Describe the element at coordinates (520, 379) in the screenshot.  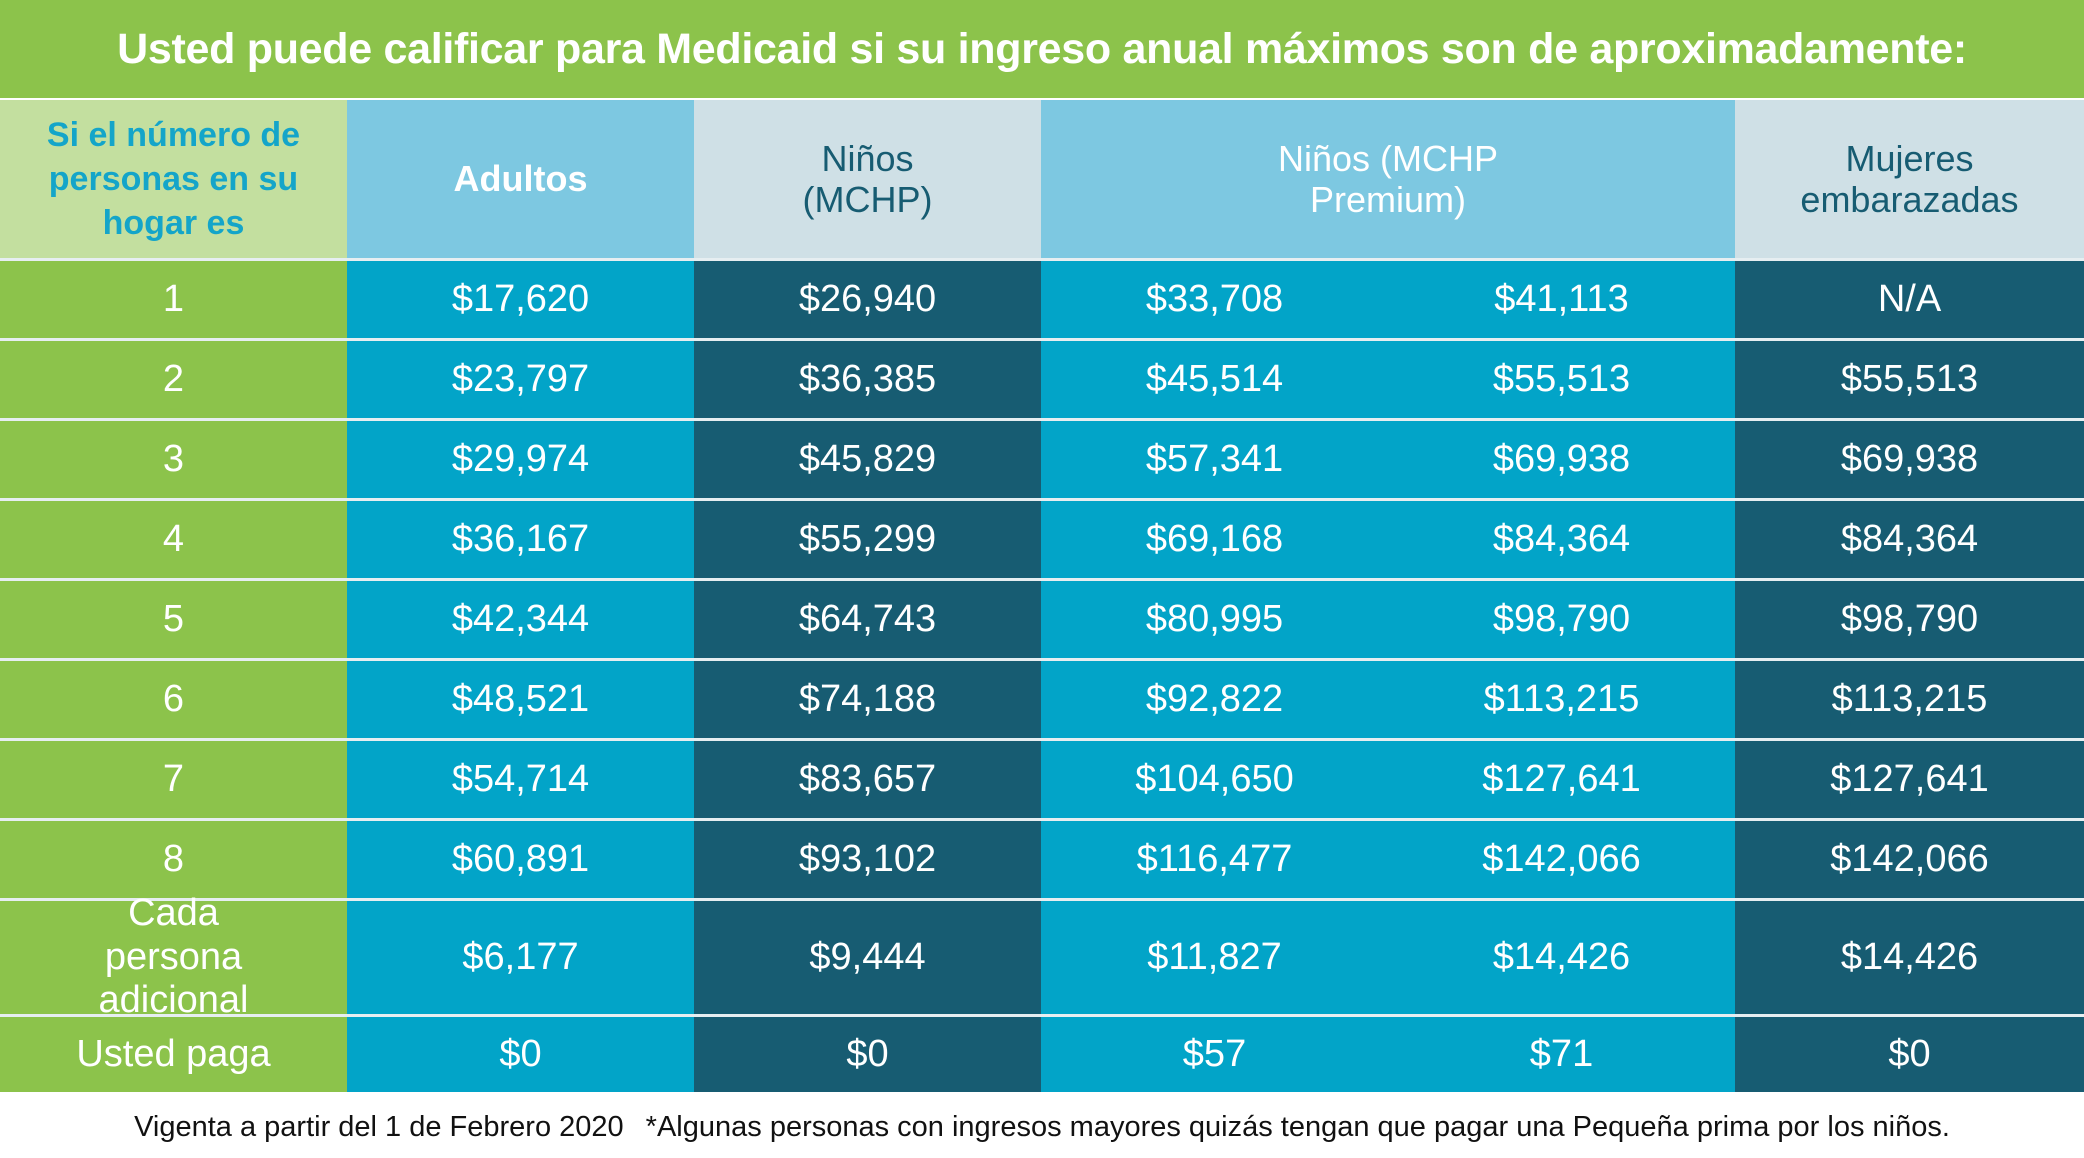
I see `adults-value: $23,797` at that location.